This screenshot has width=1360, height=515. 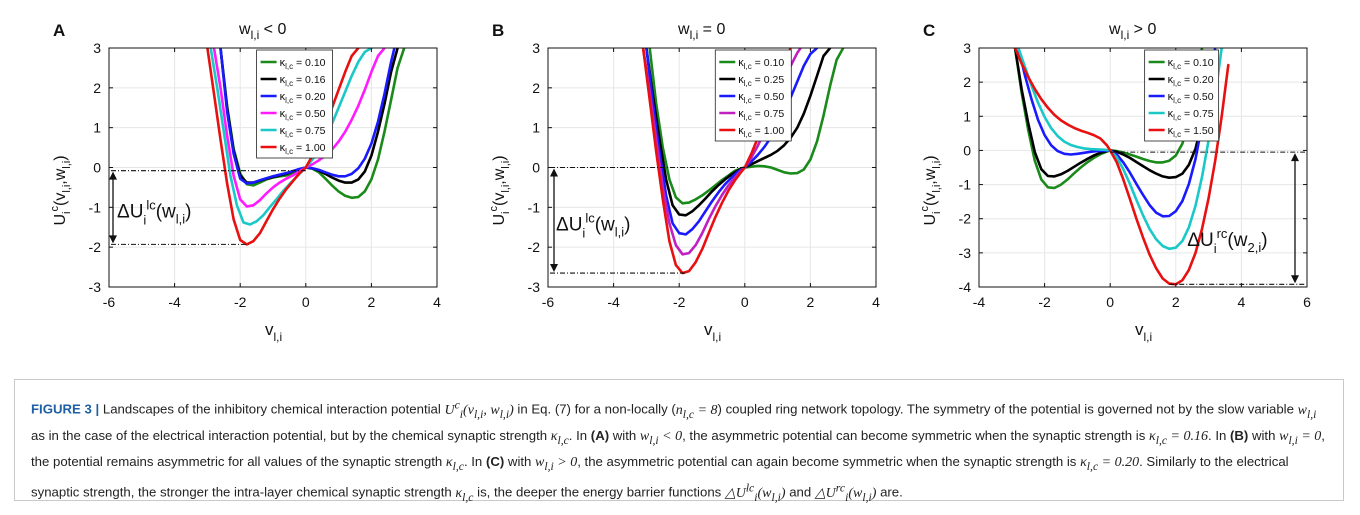 What do you see at coordinates (174, 302) in the screenshot?
I see `x-tick-label: -4` at bounding box center [174, 302].